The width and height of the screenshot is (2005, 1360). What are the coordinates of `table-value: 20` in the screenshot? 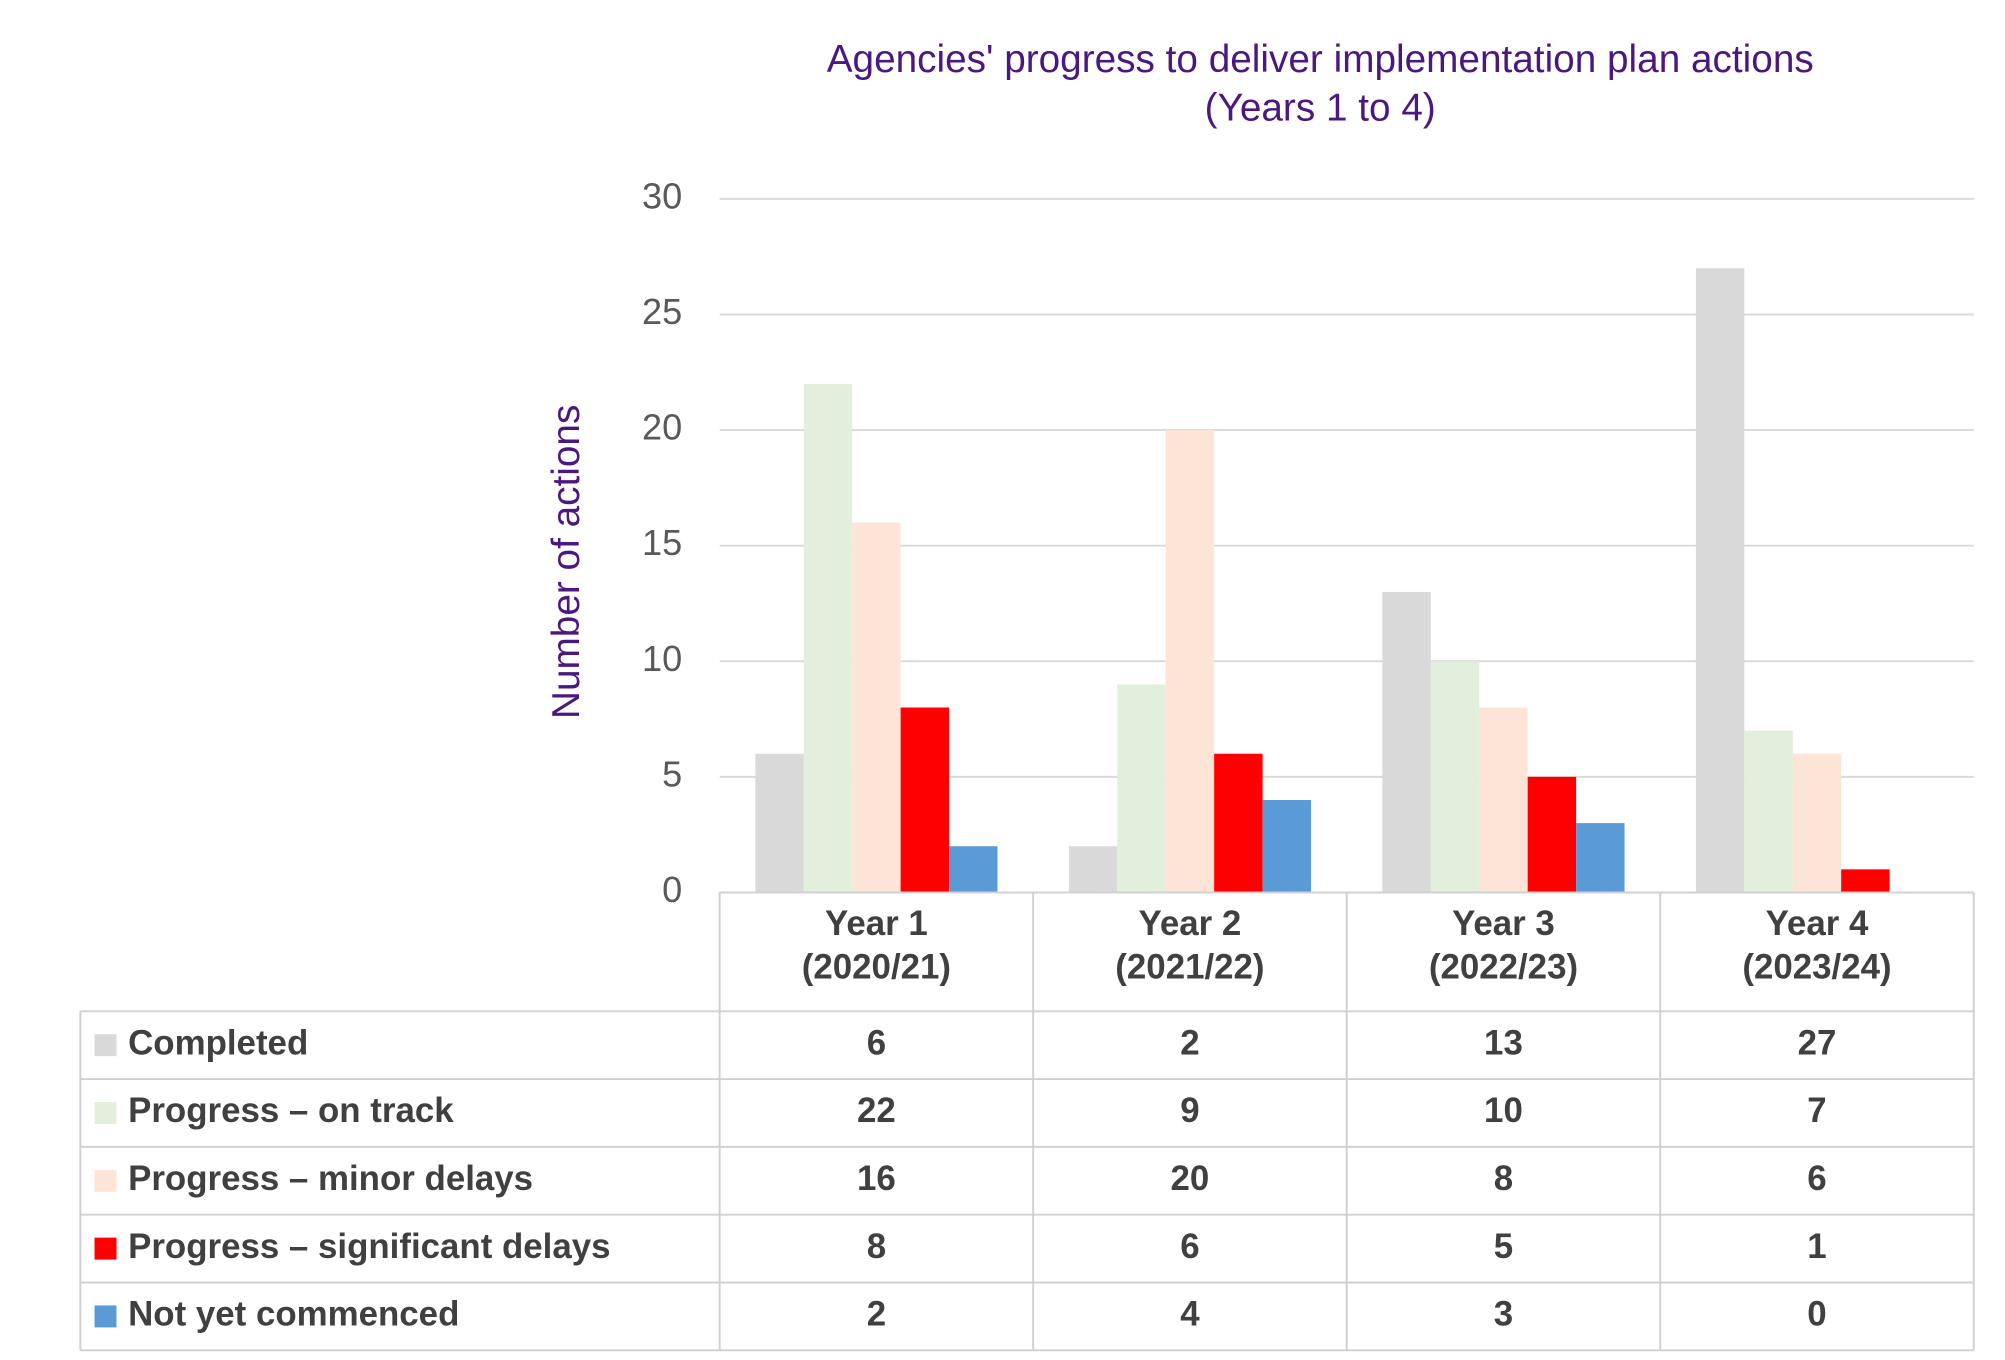 It's located at (1190, 1178).